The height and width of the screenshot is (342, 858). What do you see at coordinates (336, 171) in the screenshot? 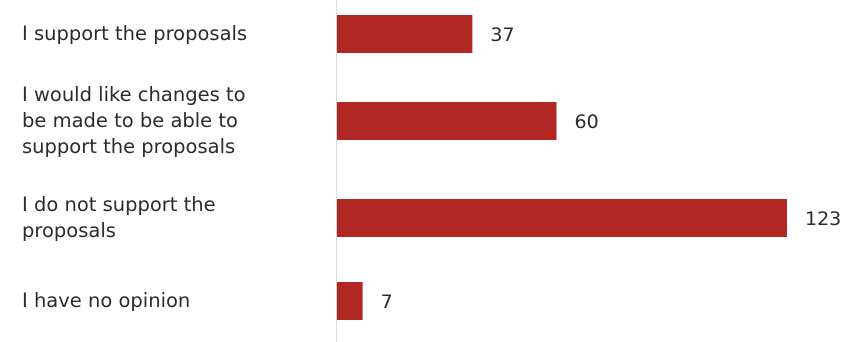
I see `category-axis-line` at bounding box center [336, 171].